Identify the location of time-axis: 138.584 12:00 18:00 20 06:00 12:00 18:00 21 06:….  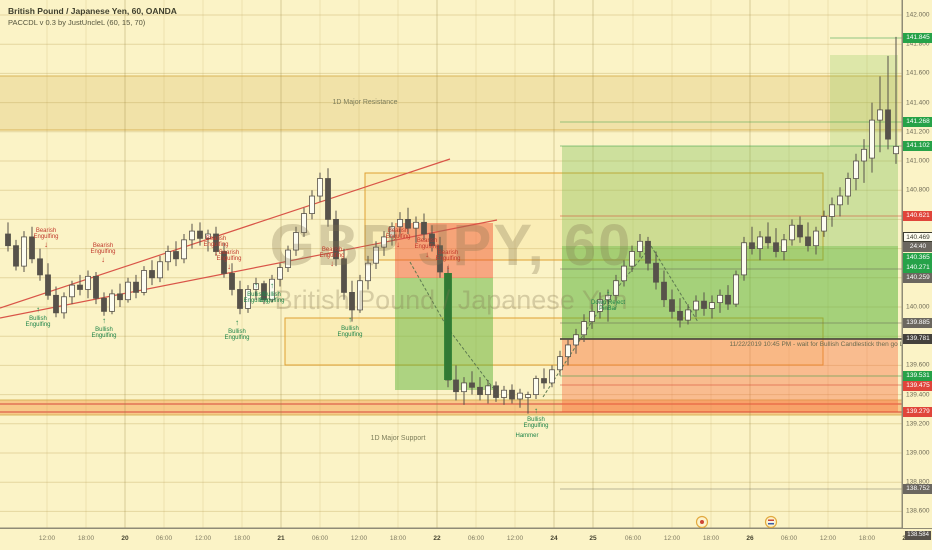
(466, 539).